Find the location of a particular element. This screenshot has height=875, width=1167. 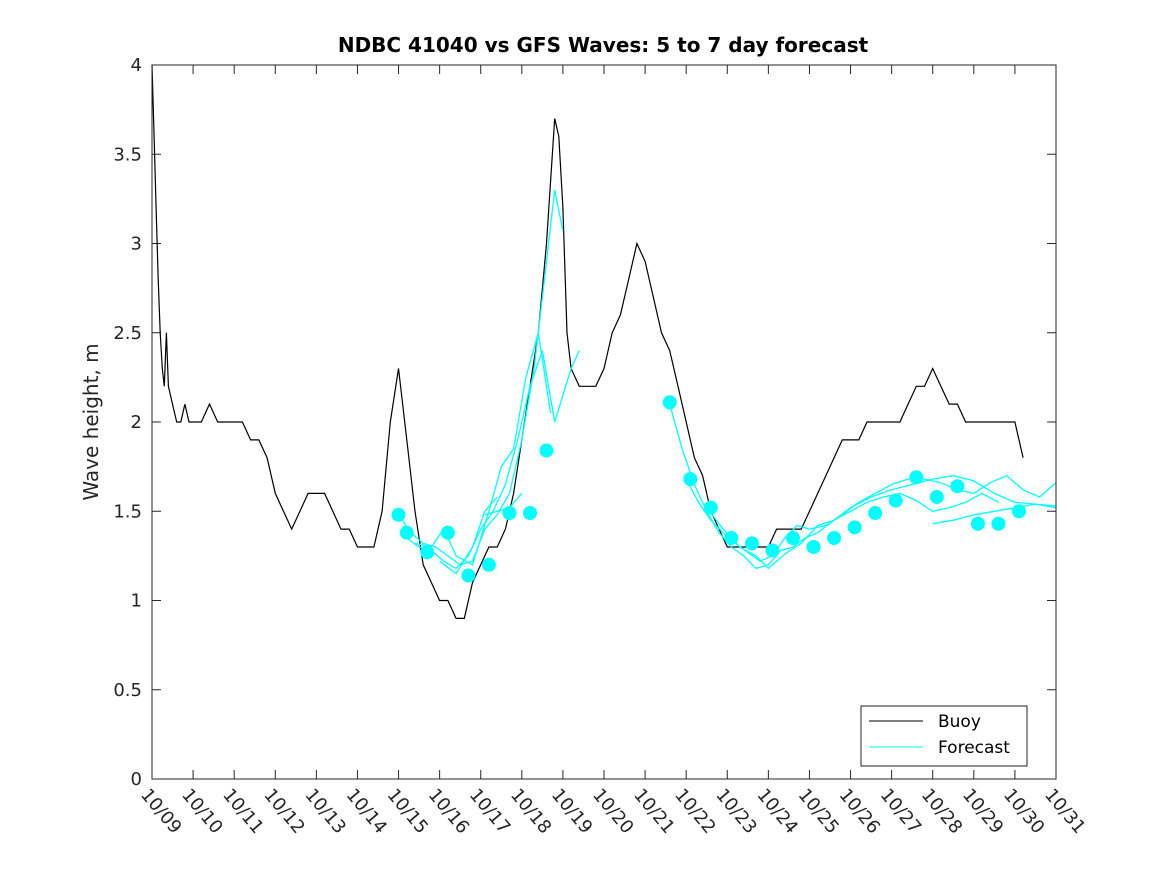

y-tick-label: 2 is located at coordinates (136, 422).